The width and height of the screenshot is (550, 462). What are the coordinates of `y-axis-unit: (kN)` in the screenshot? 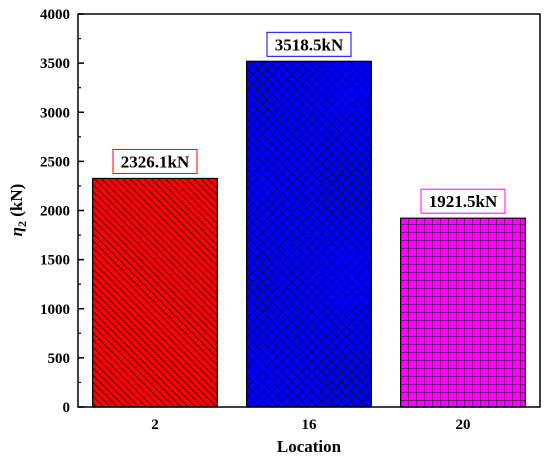 It's located at (16, 202).